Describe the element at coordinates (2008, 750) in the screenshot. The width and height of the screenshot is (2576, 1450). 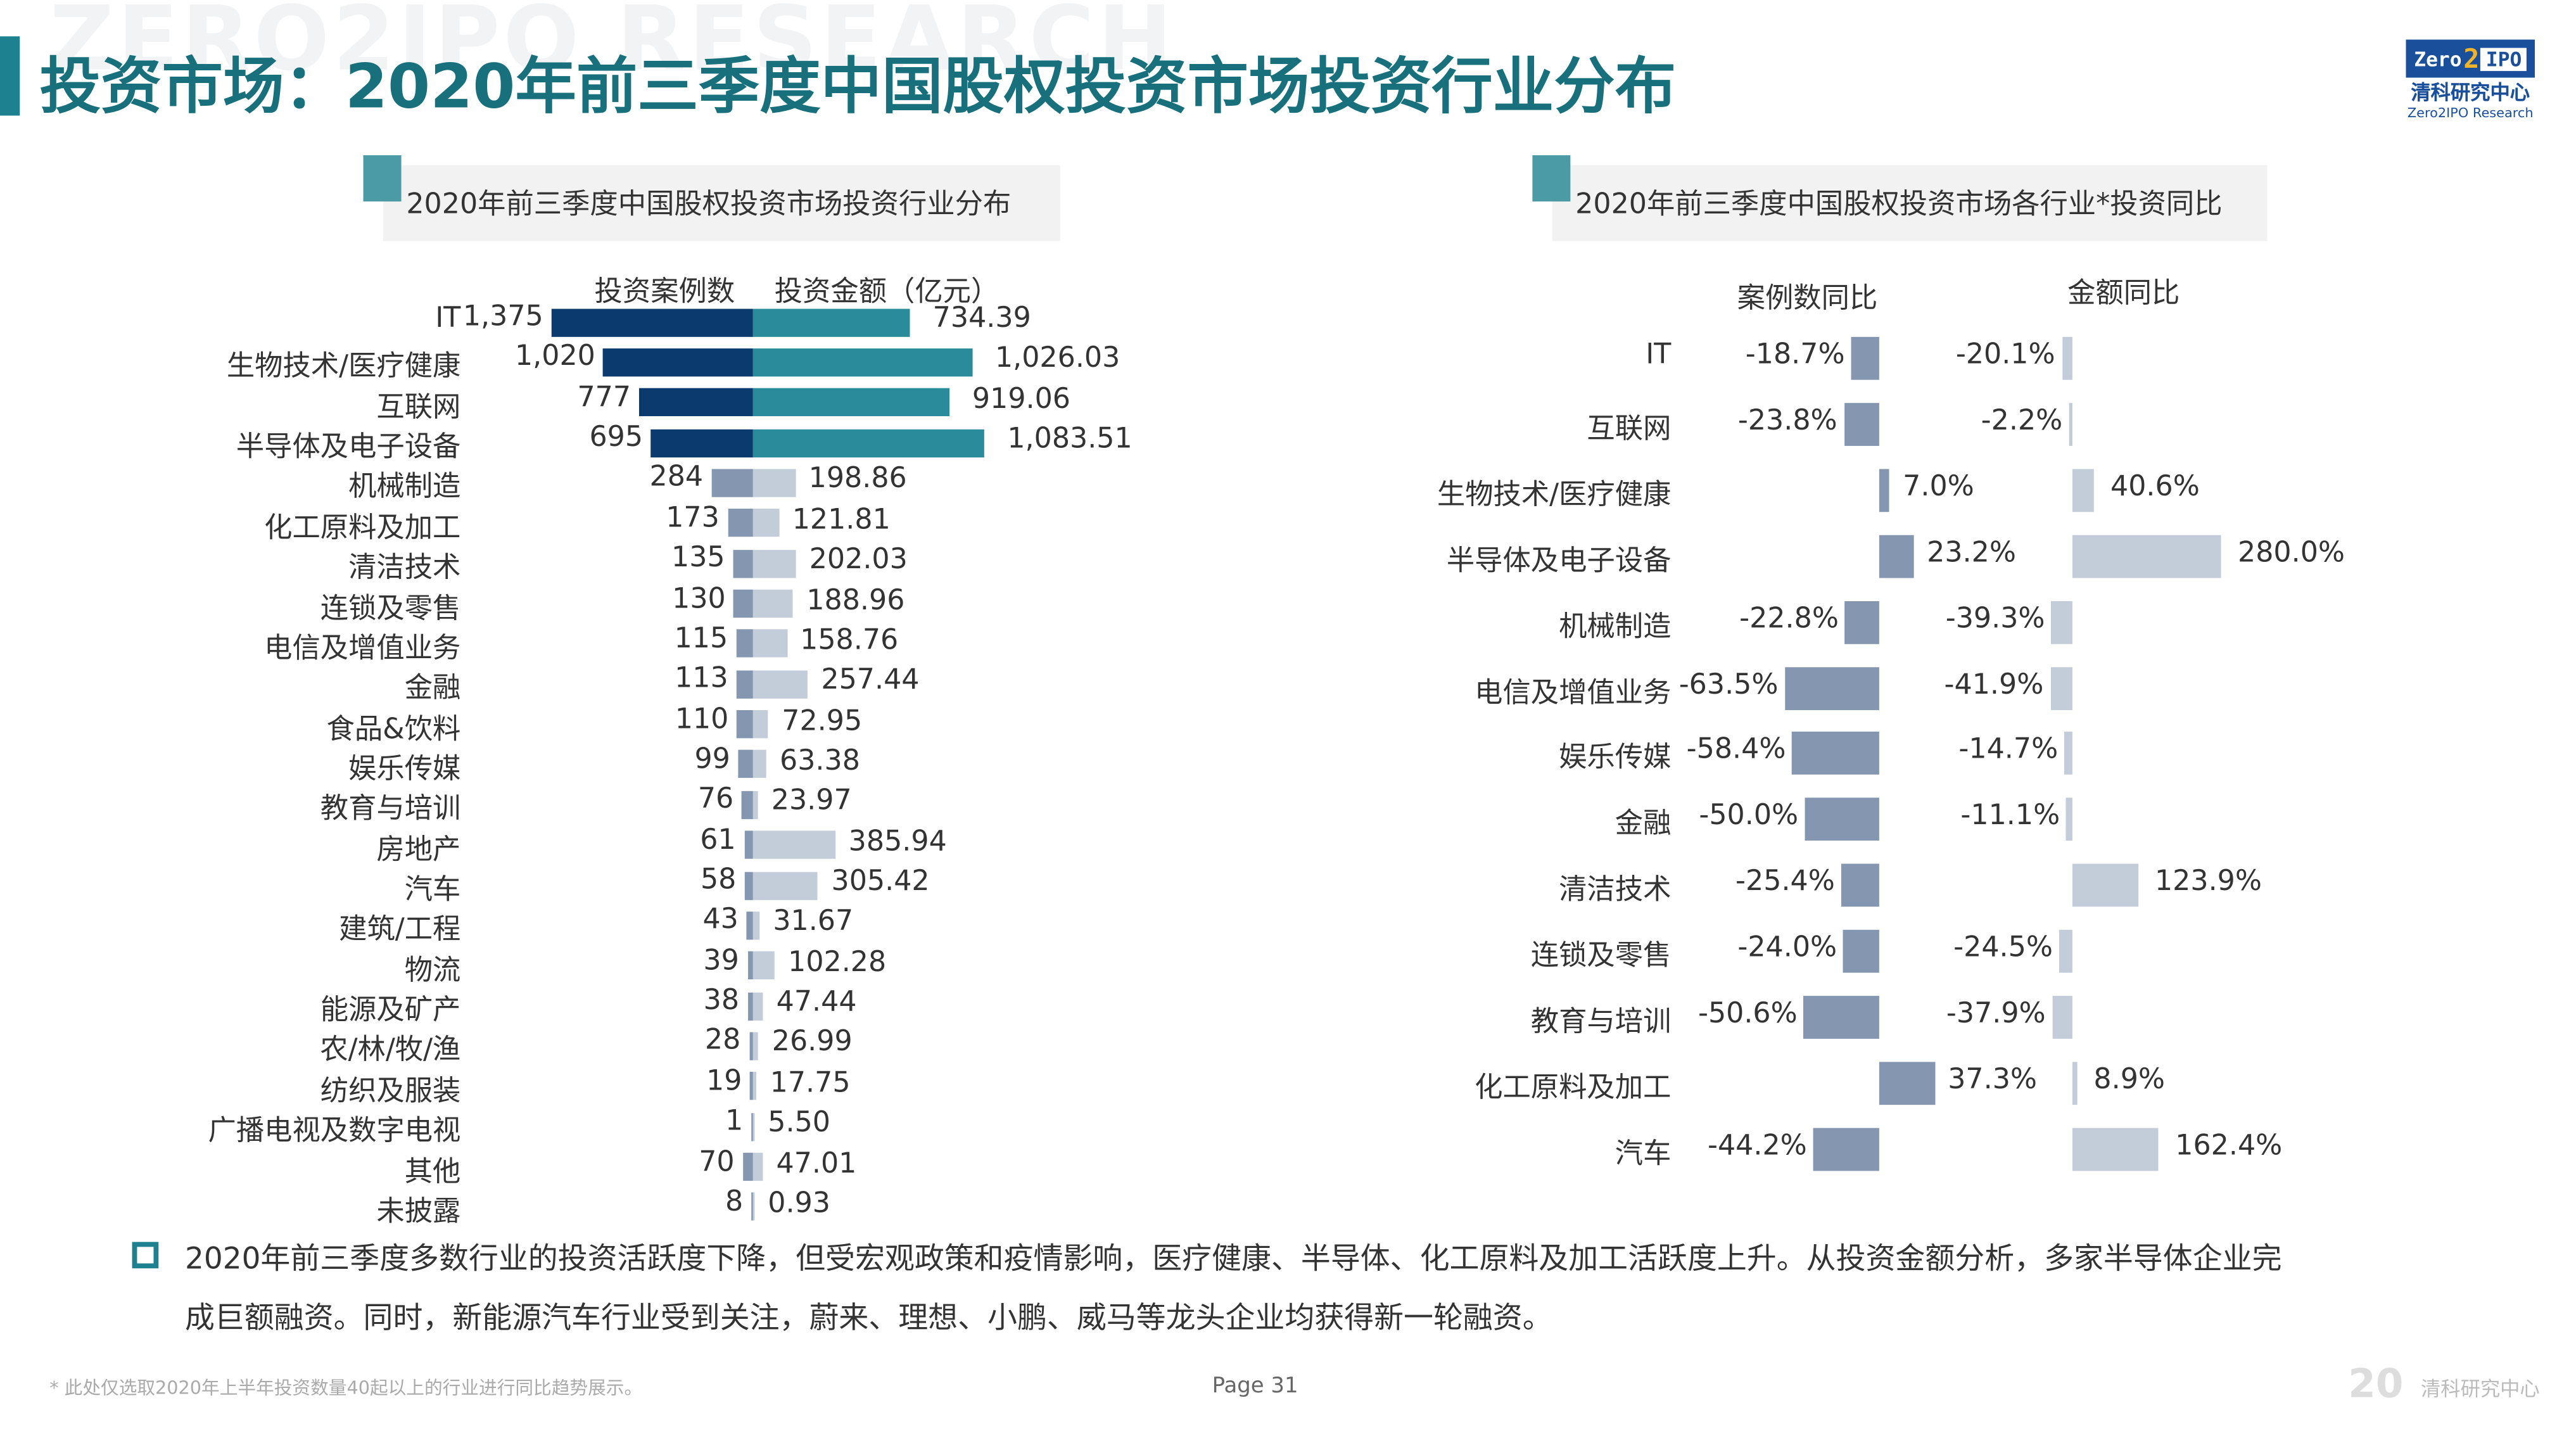
I see `amount-yoy-label: -14.7%` at that location.